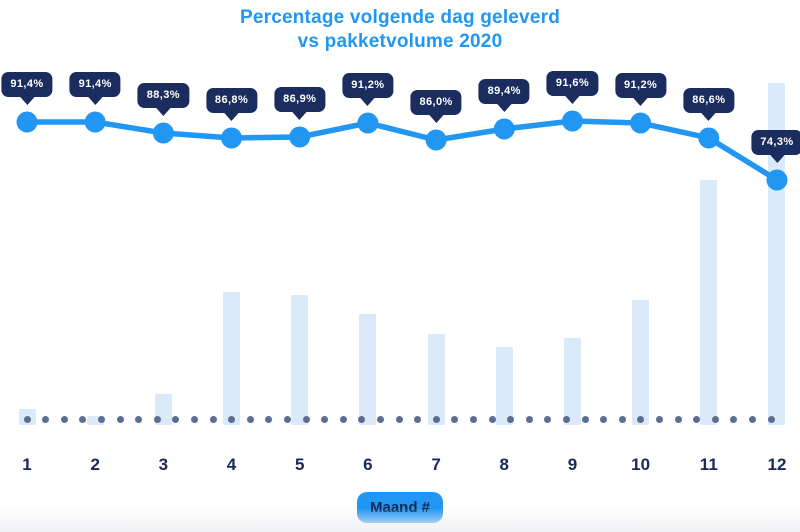 The width and height of the screenshot is (800, 532). I want to click on percent-badge-month-7: 86,0%, so click(436, 102).